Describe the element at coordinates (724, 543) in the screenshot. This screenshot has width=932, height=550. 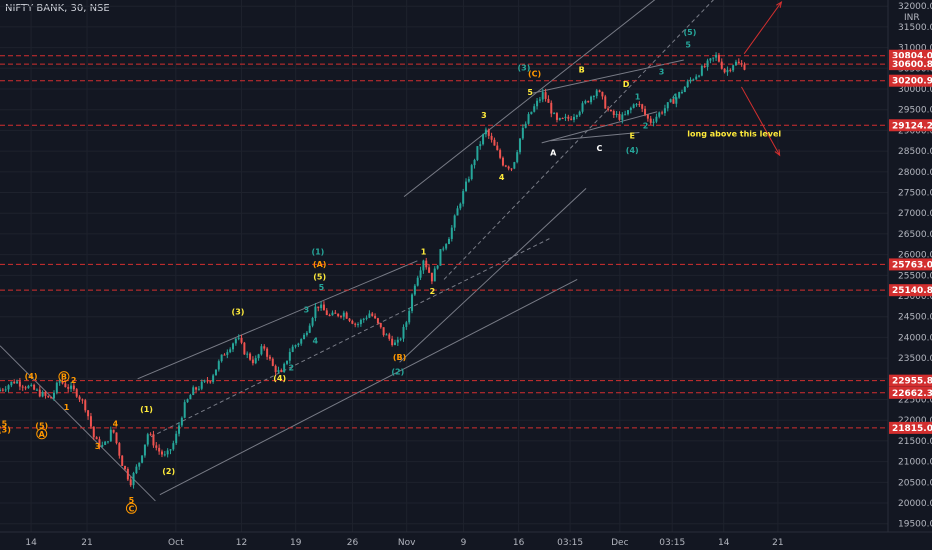
I see `time-tick-label: 14` at that location.